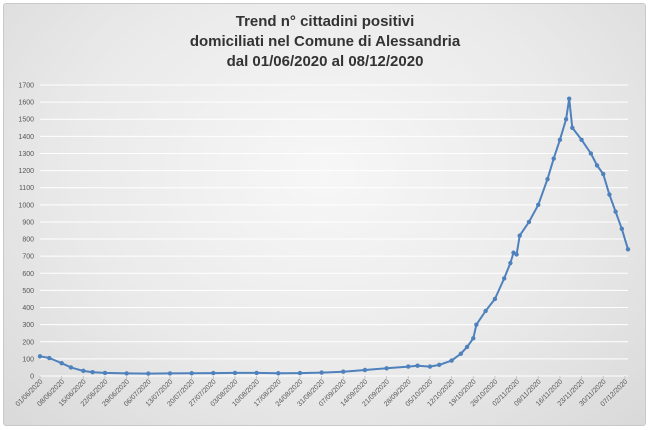  I want to click on y-tick-label: 800, so click(28, 240).